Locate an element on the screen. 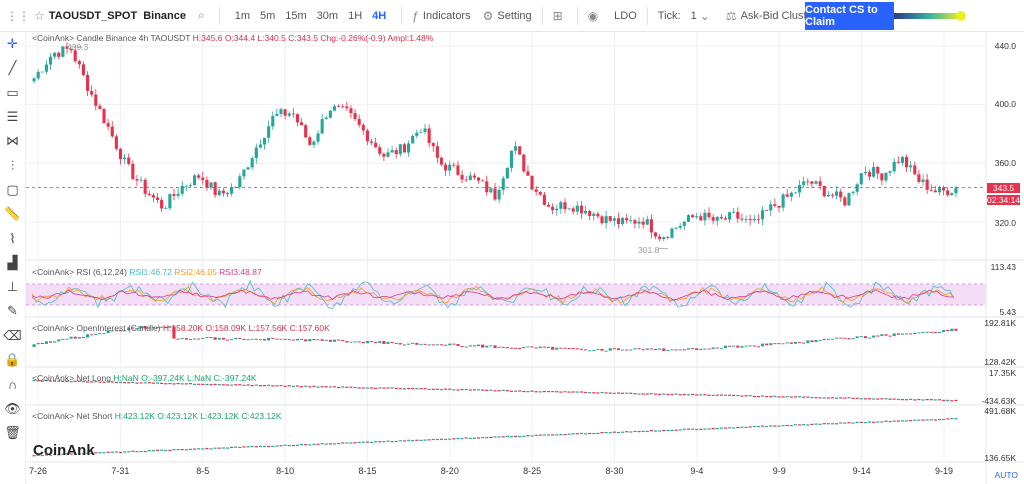  grid-menu-icon: ⋮⋮ is located at coordinates (18, 15).